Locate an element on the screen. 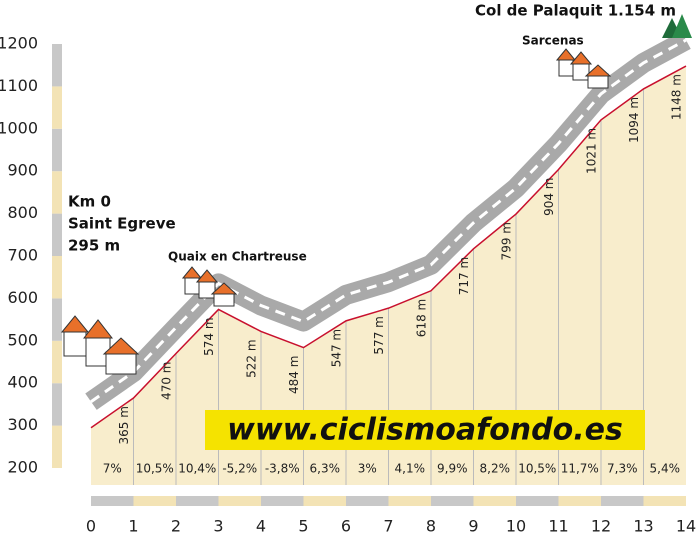 This screenshot has width=698, height=537. altitude-label: 717 m is located at coordinates (464, 276).